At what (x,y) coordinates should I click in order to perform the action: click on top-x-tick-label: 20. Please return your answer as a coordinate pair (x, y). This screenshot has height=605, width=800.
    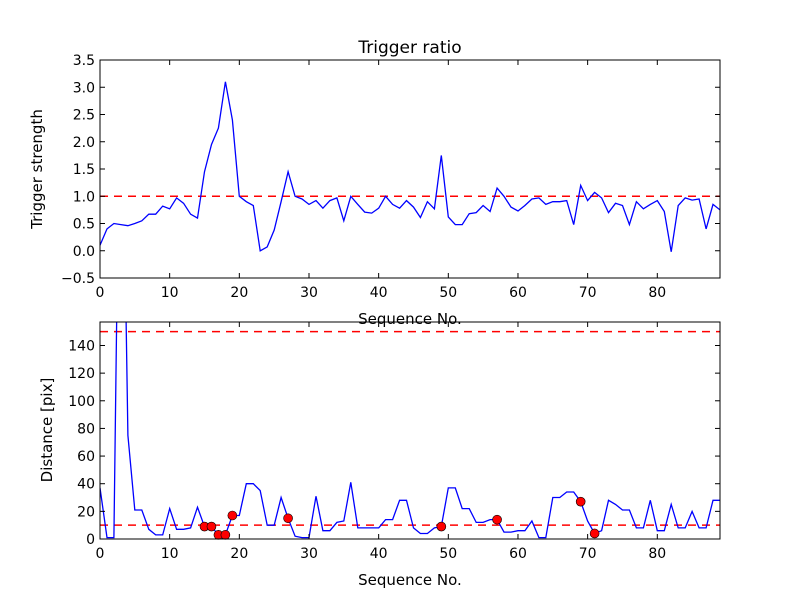
    Looking at the image, I should click on (239, 293).